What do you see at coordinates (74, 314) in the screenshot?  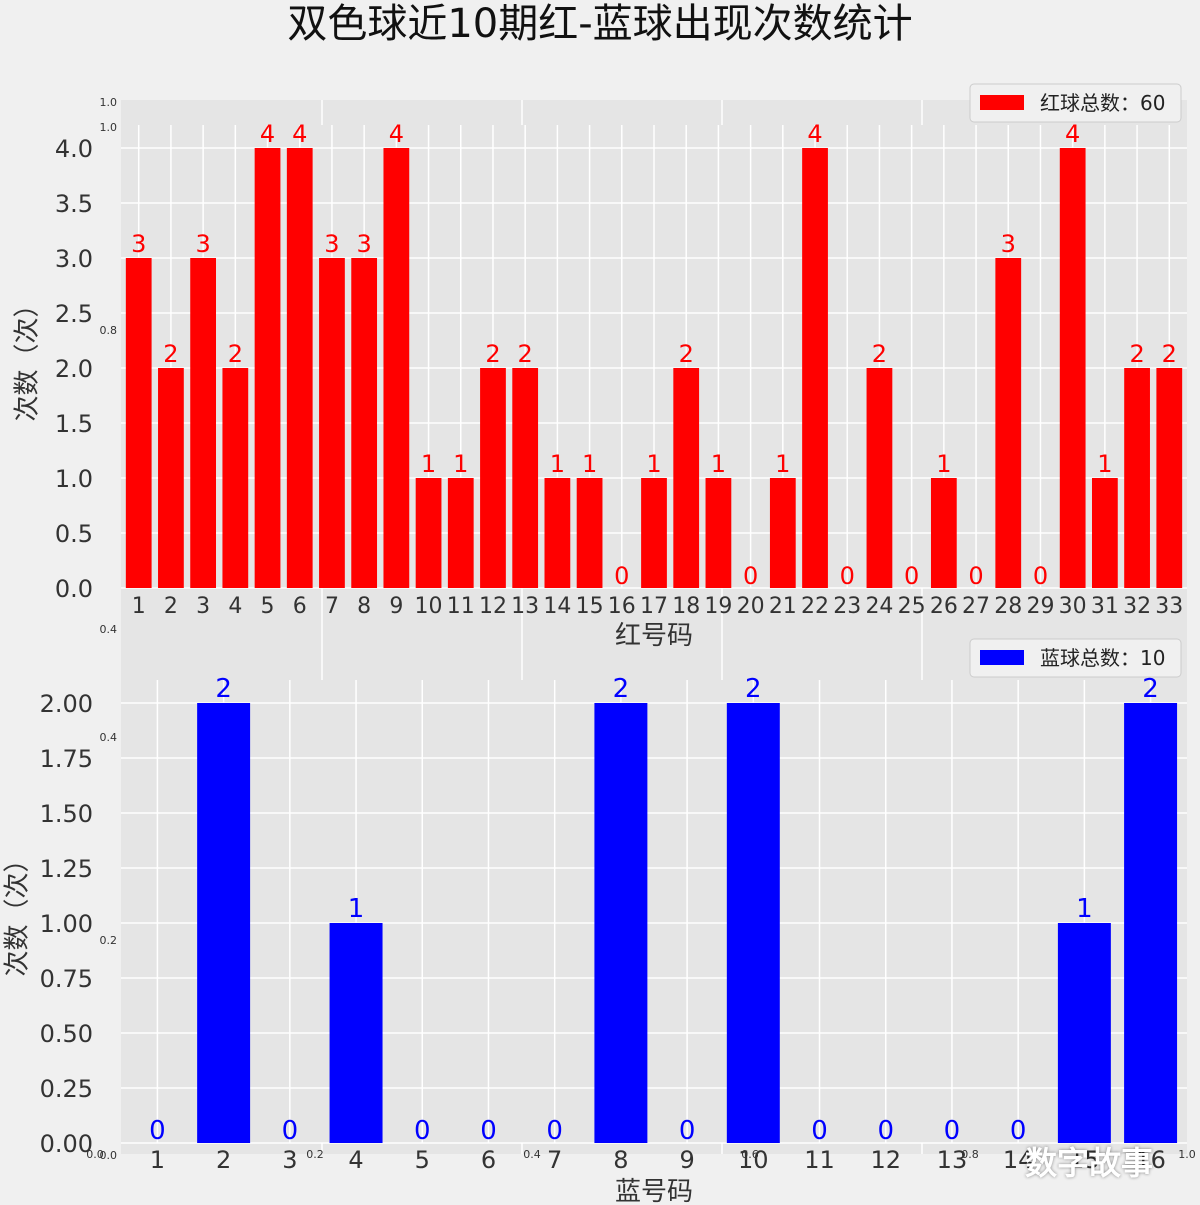 I see `red-y-tick-label: 2.5` at bounding box center [74, 314].